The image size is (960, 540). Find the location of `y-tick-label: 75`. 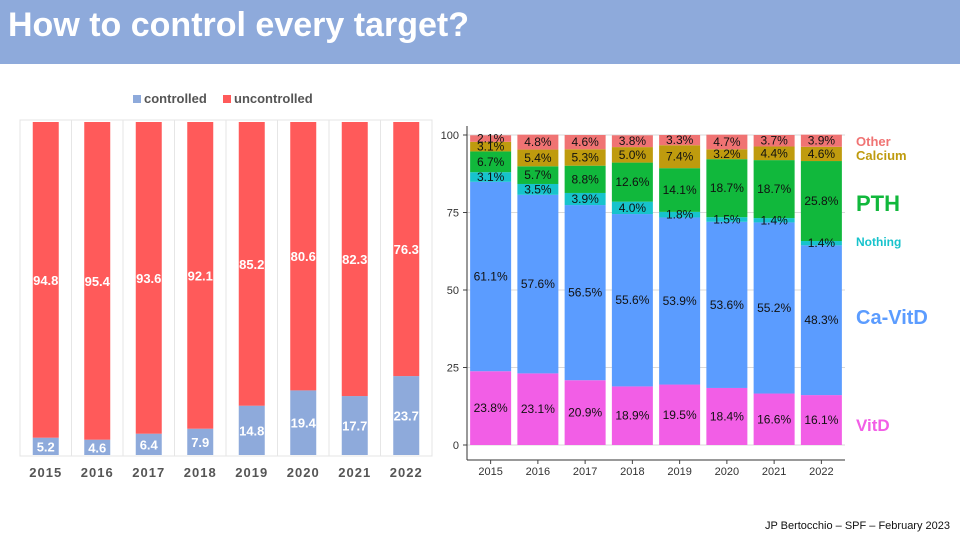

y-tick-label: 75 is located at coordinates (453, 214).